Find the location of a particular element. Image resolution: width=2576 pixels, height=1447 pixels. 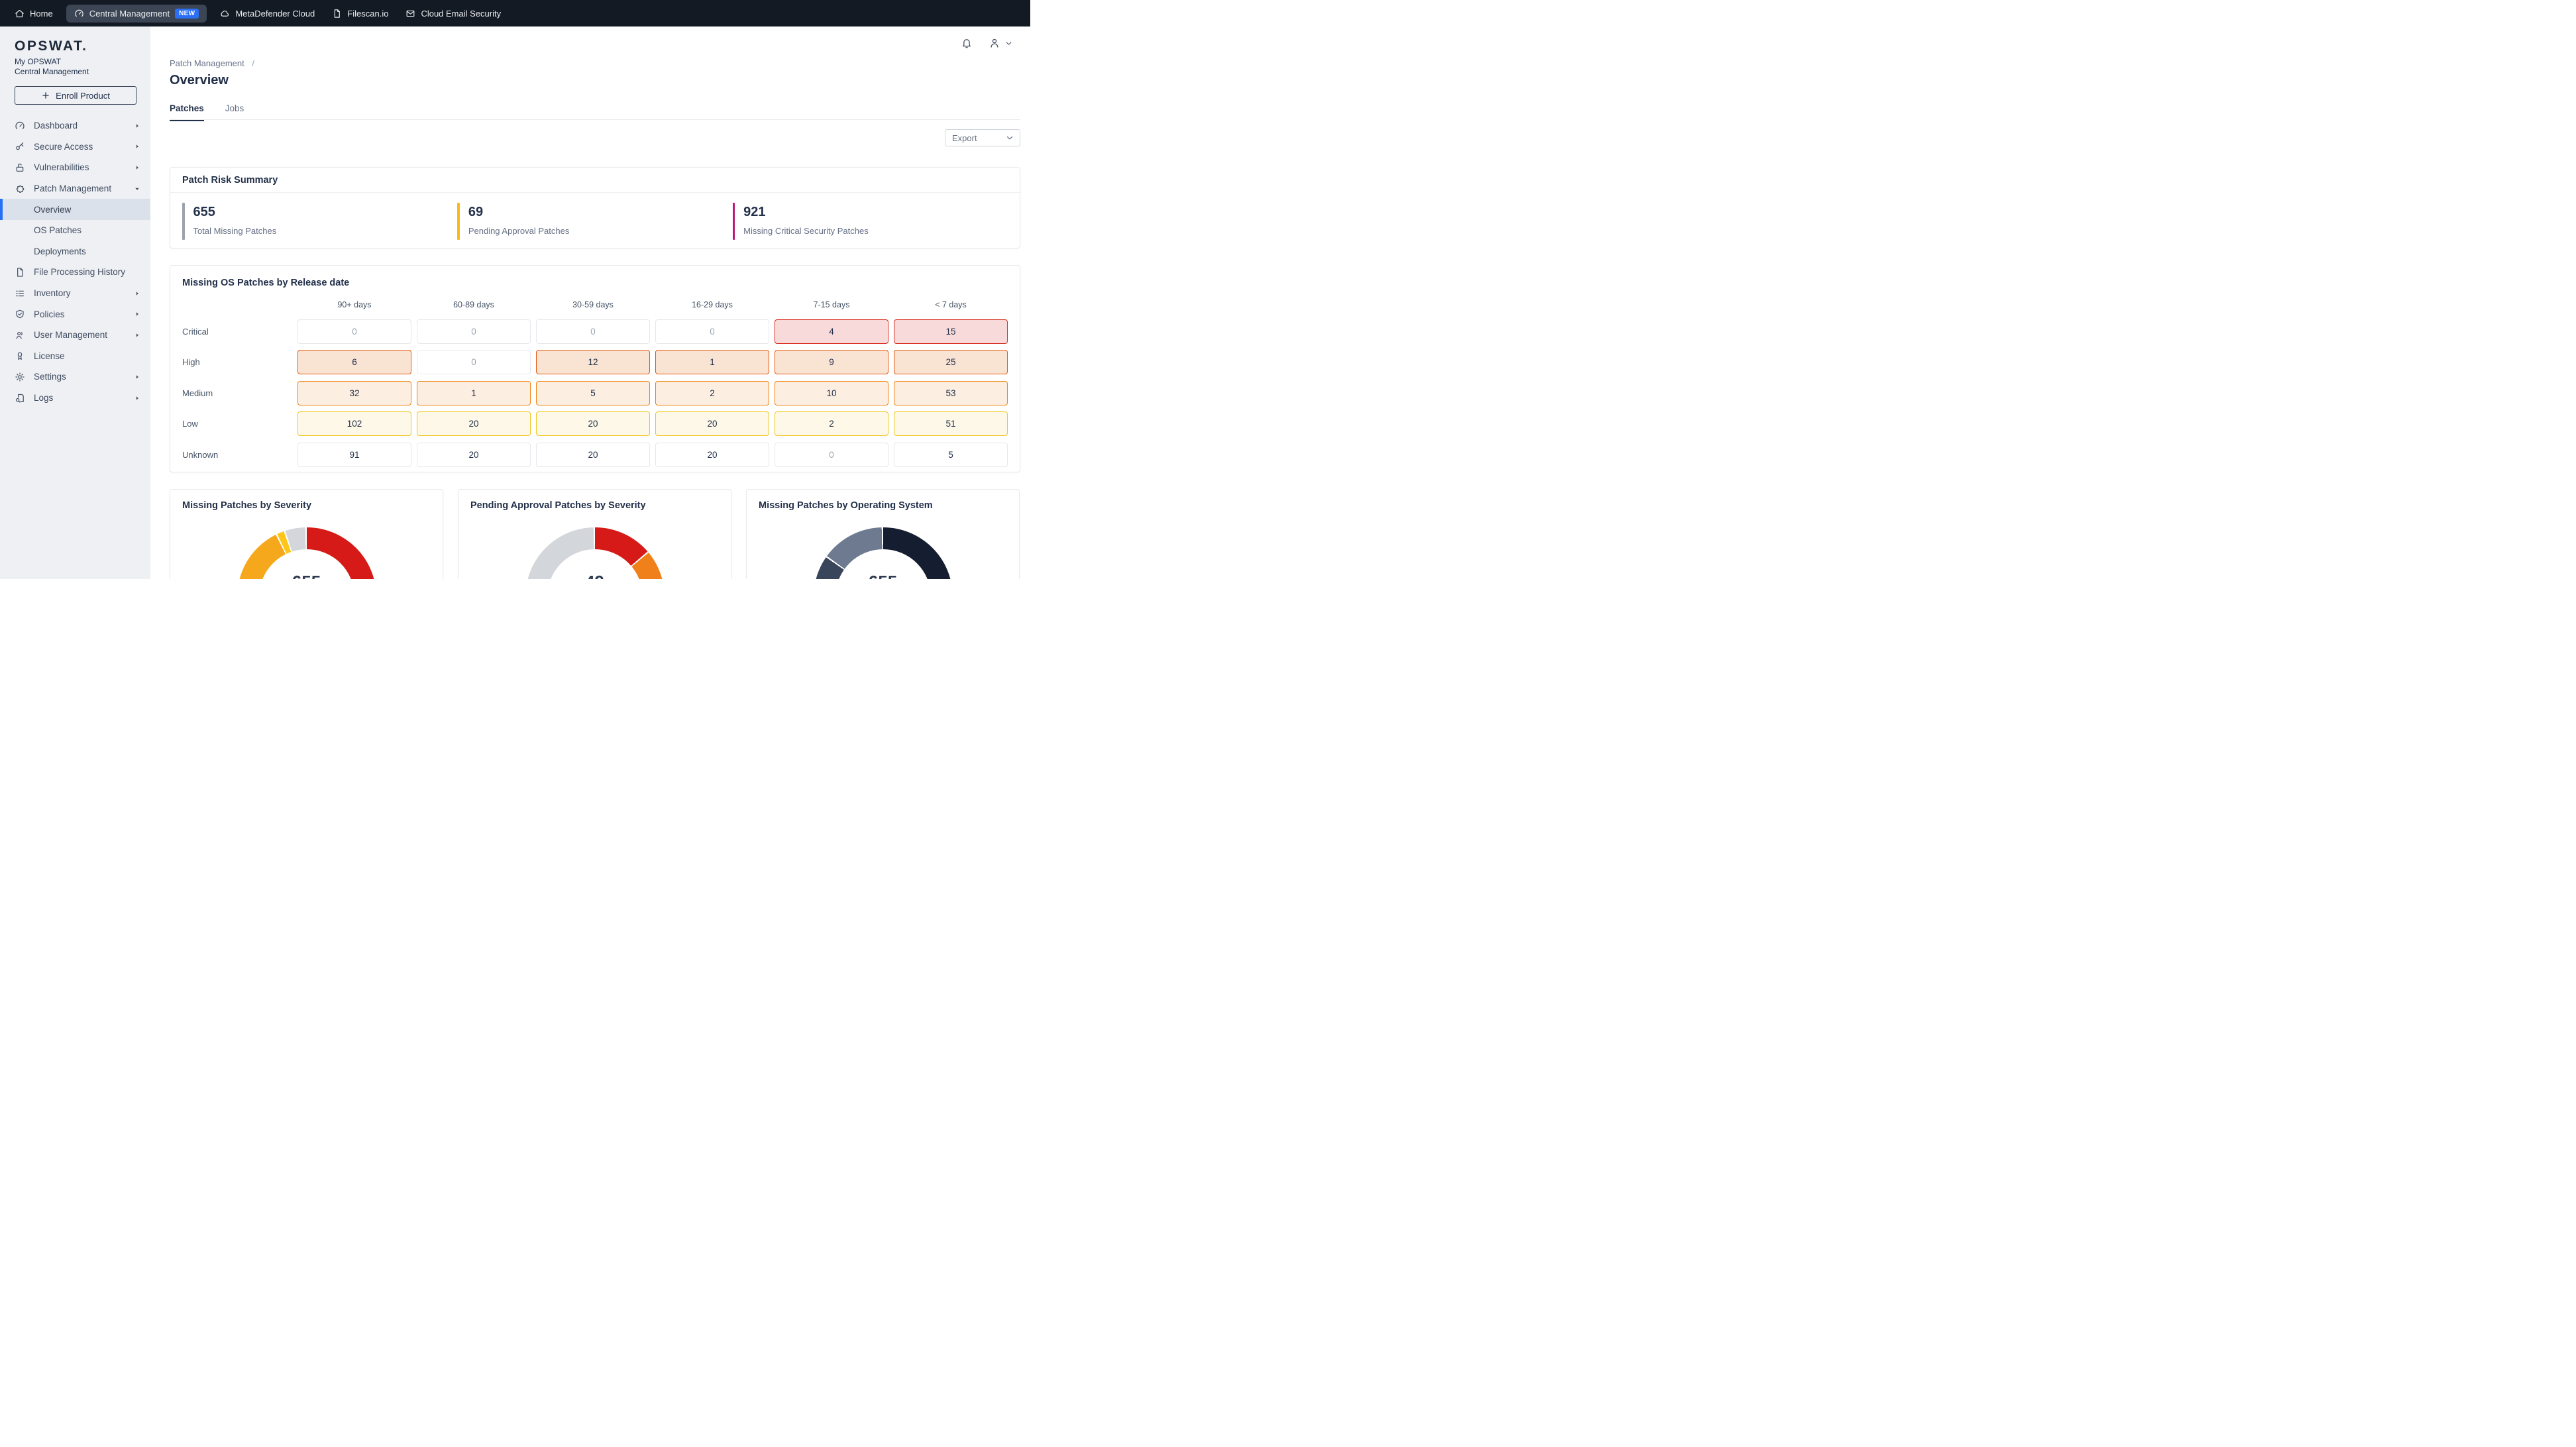

matrix-cell-medium-60-89-days: 1 is located at coordinates (474, 392).